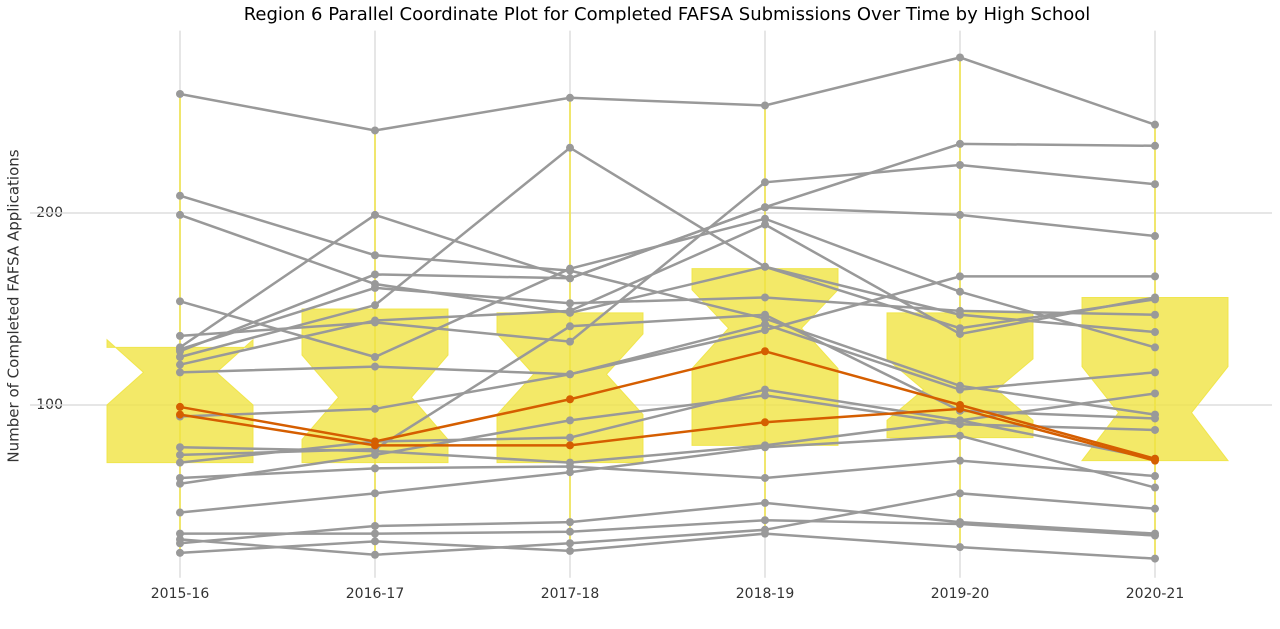 This screenshot has width=1280, height=629. Describe the element at coordinates (1155, 594) in the screenshot. I see `x-tick-label: 2020-21` at that location.